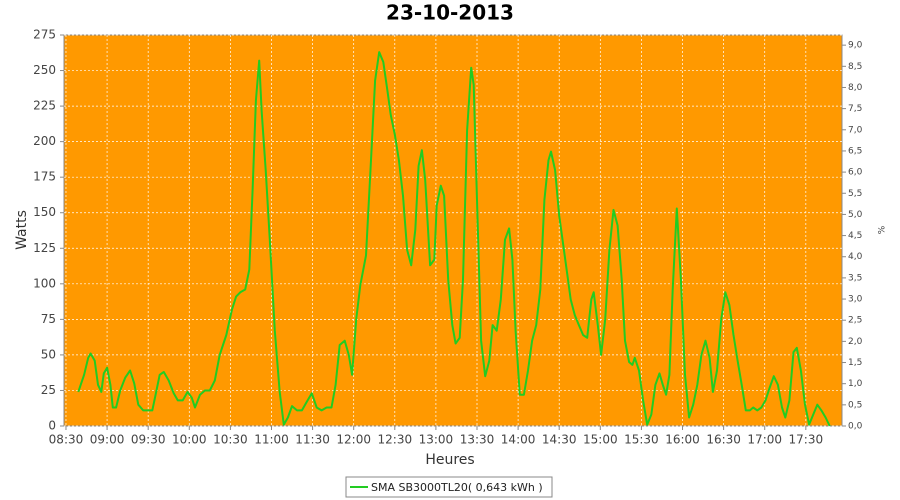 Image resolution: width=900 pixels, height=500 pixels. What do you see at coordinates (855, 342) in the screenshot?
I see `y2-tick-label: 2,0` at bounding box center [855, 342].